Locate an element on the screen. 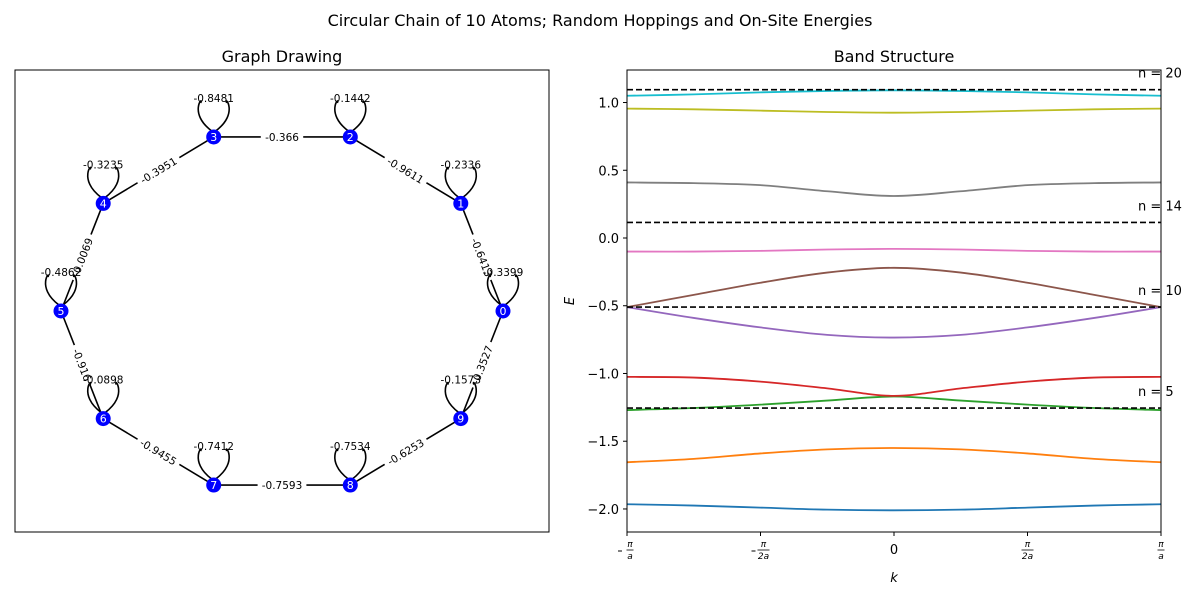 The image size is (1200, 600). edge-label: -0.366 is located at coordinates (282, 138).